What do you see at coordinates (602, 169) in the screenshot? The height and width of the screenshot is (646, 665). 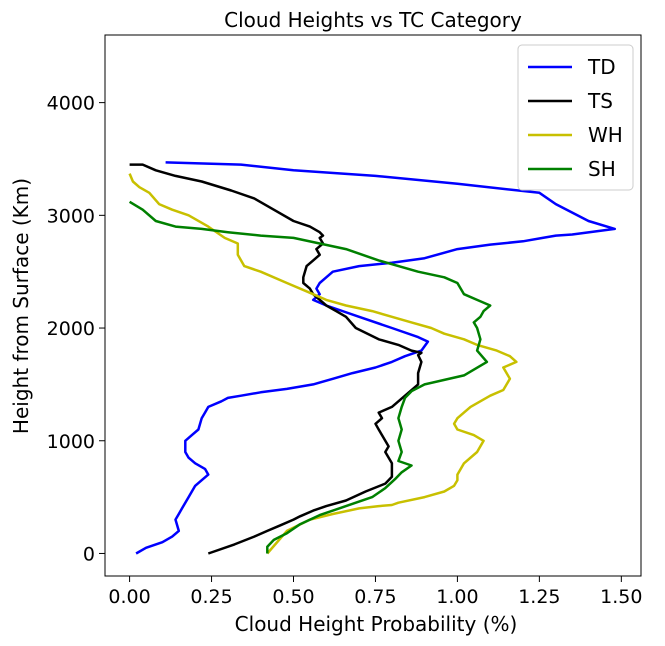 I see `legend-label-sh: SH` at bounding box center [602, 169].